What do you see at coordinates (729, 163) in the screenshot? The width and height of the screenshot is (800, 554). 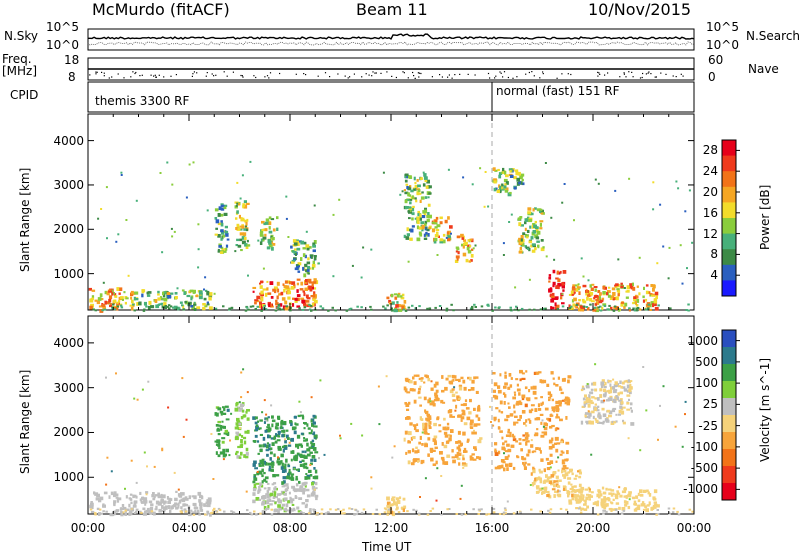 I see `power-colorbar-swatch` at bounding box center [729, 163].